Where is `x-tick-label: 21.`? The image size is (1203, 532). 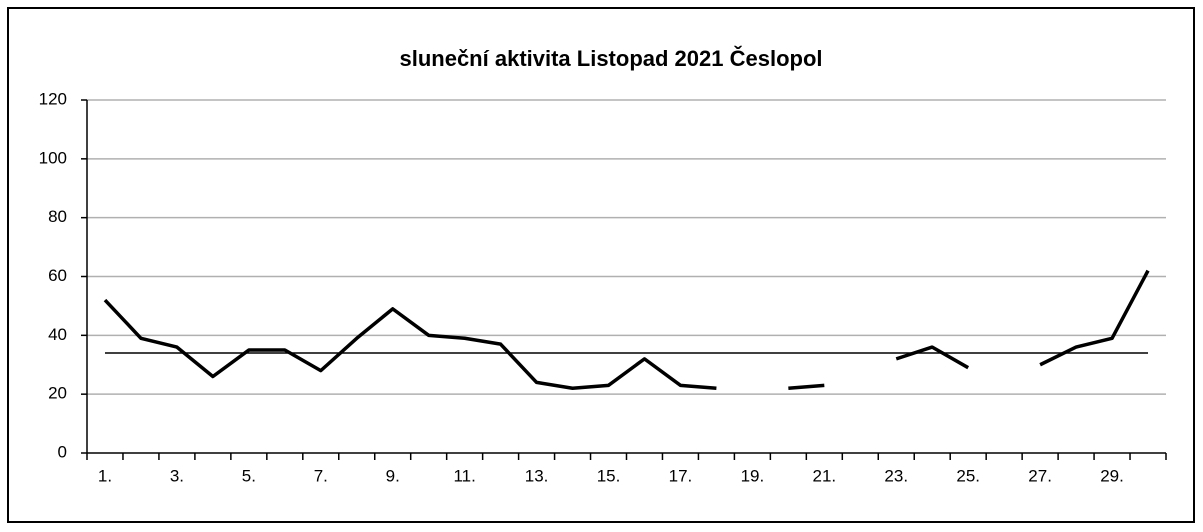 x-tick-label: 21. is located at coordinates (824, 475).